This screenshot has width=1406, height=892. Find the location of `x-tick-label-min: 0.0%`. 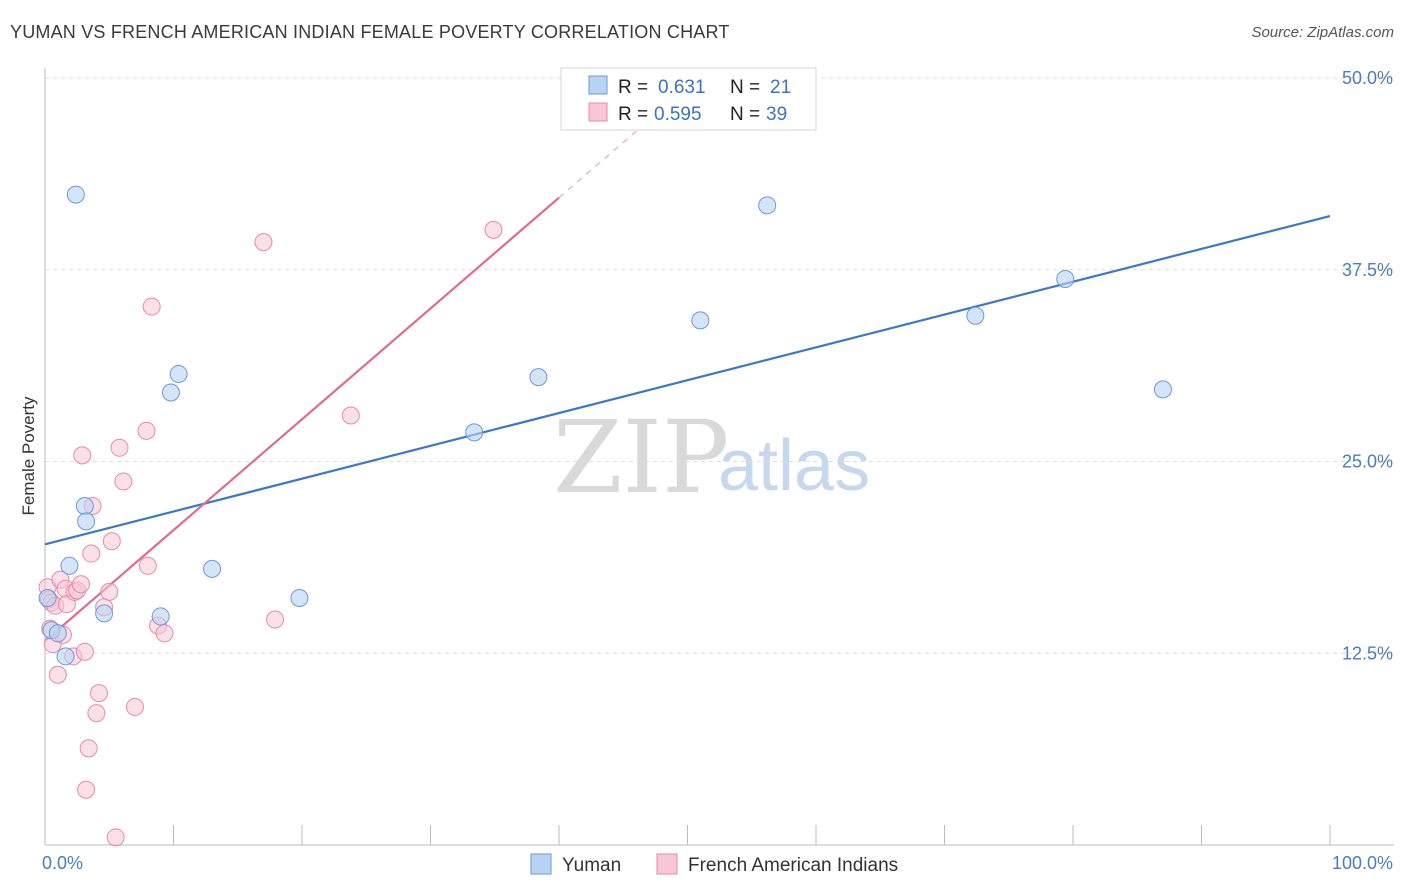

x-tick-label-min: 0.0% is located at coordinates (62, 863).